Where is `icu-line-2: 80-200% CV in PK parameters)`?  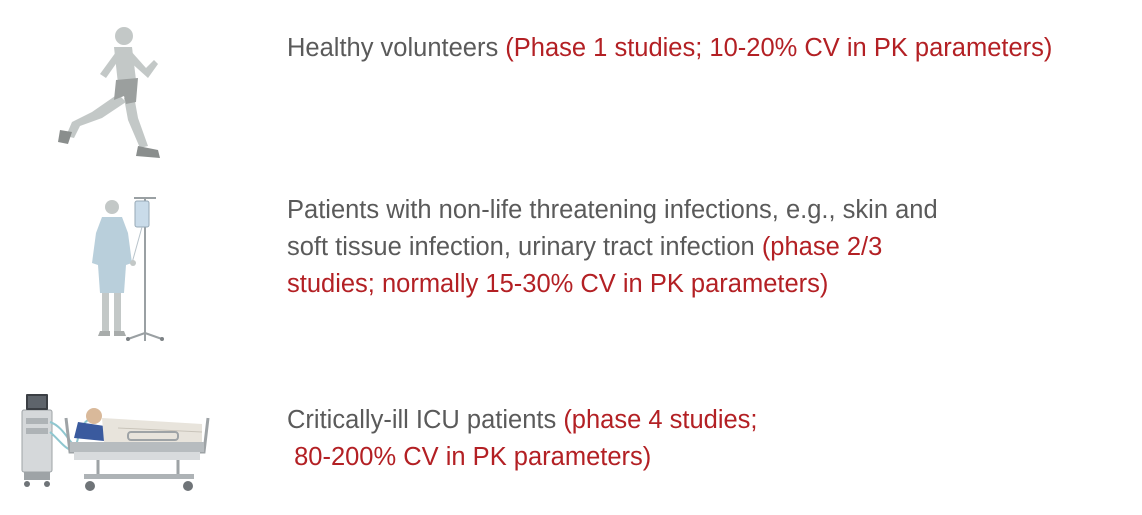 icu-line-2: 80-200% CV in PK parameters) is located at coordinates (522, 457).